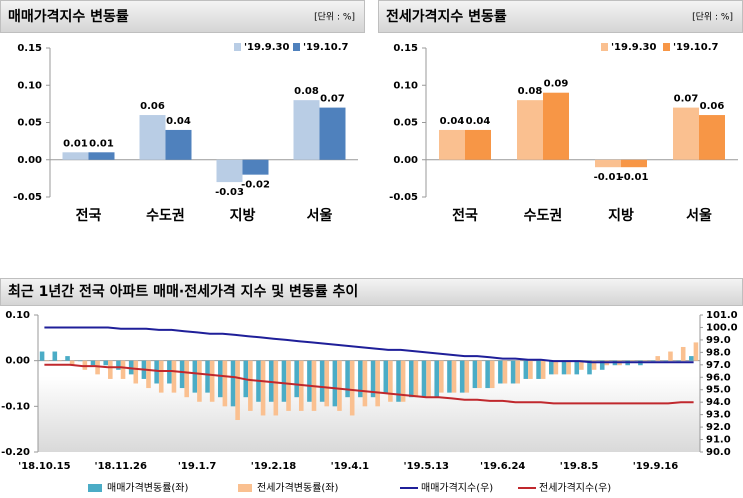 Image resolution: width=743 pixels, height=498 pixels. I want to click on y2-tick-label: 97.0, so click(718, 365).